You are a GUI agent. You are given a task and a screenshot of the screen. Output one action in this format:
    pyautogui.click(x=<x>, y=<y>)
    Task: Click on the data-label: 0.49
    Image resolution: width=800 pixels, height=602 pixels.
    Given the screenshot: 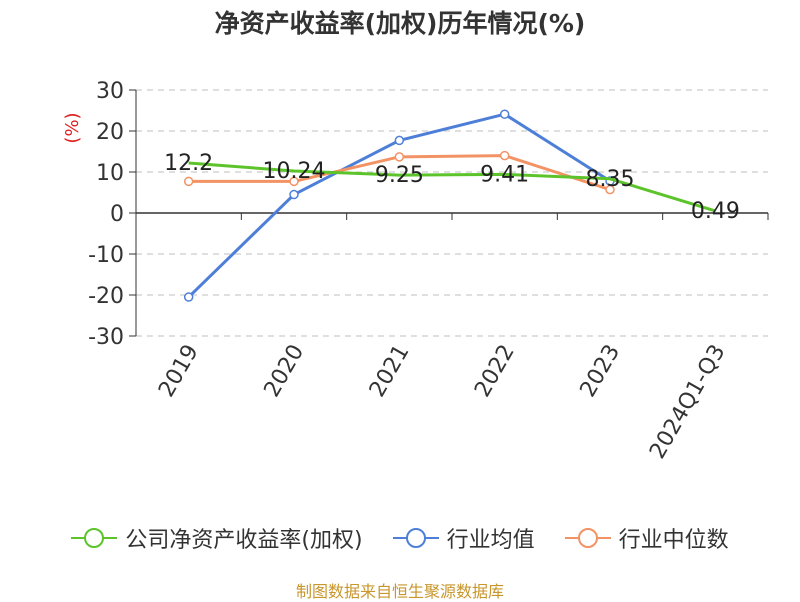 What is the action you would take?
    pyautogui.click(x=715, y=211)
    